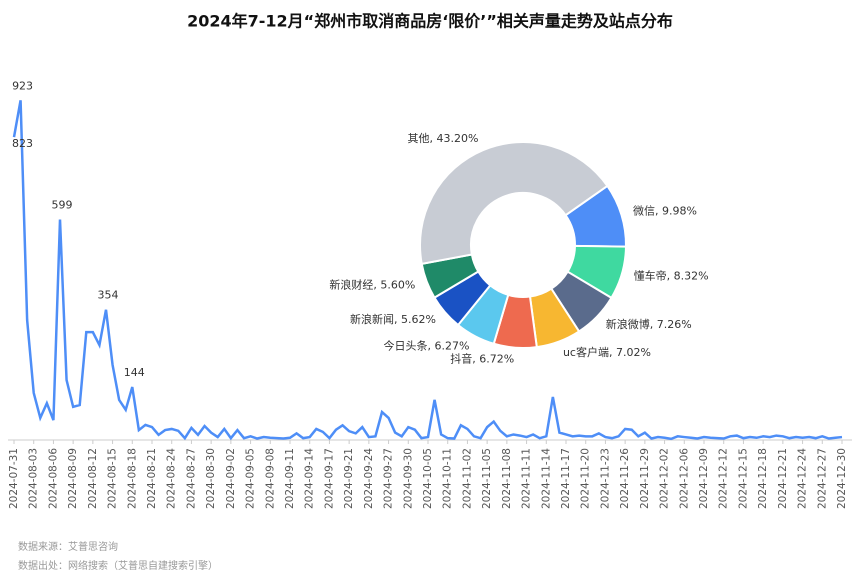 The image size is (860, 582). I want to click on x-tick-label: 2024-09-21, so click(349, 478).